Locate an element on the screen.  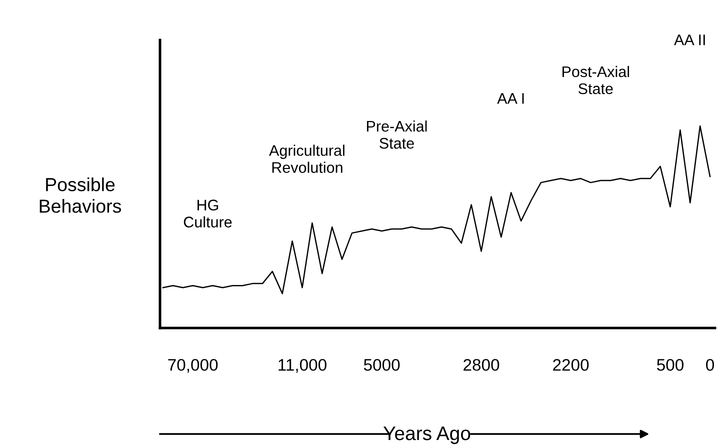
x-tick-label: 11,000 is located at coordinates (302, 365).